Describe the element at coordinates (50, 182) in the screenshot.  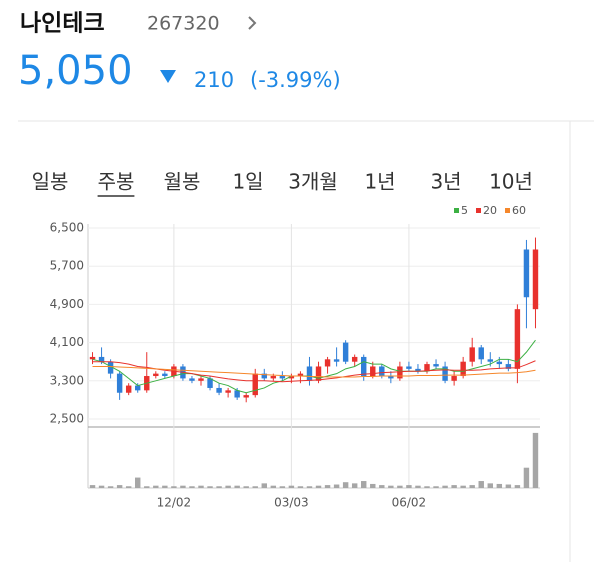
I see `tab: 일봉` at that location.